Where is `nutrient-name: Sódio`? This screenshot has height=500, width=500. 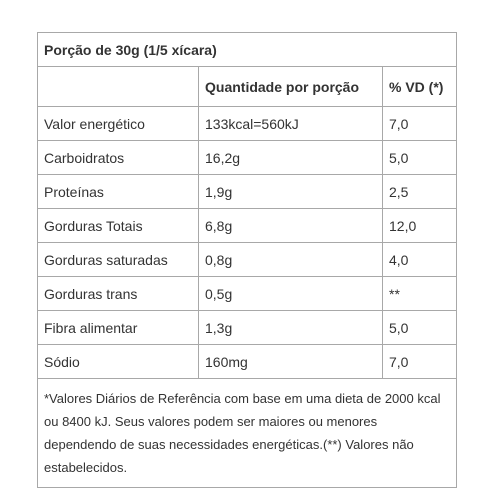
nutrient-name: Sódio is located at coordinates (118, 361).